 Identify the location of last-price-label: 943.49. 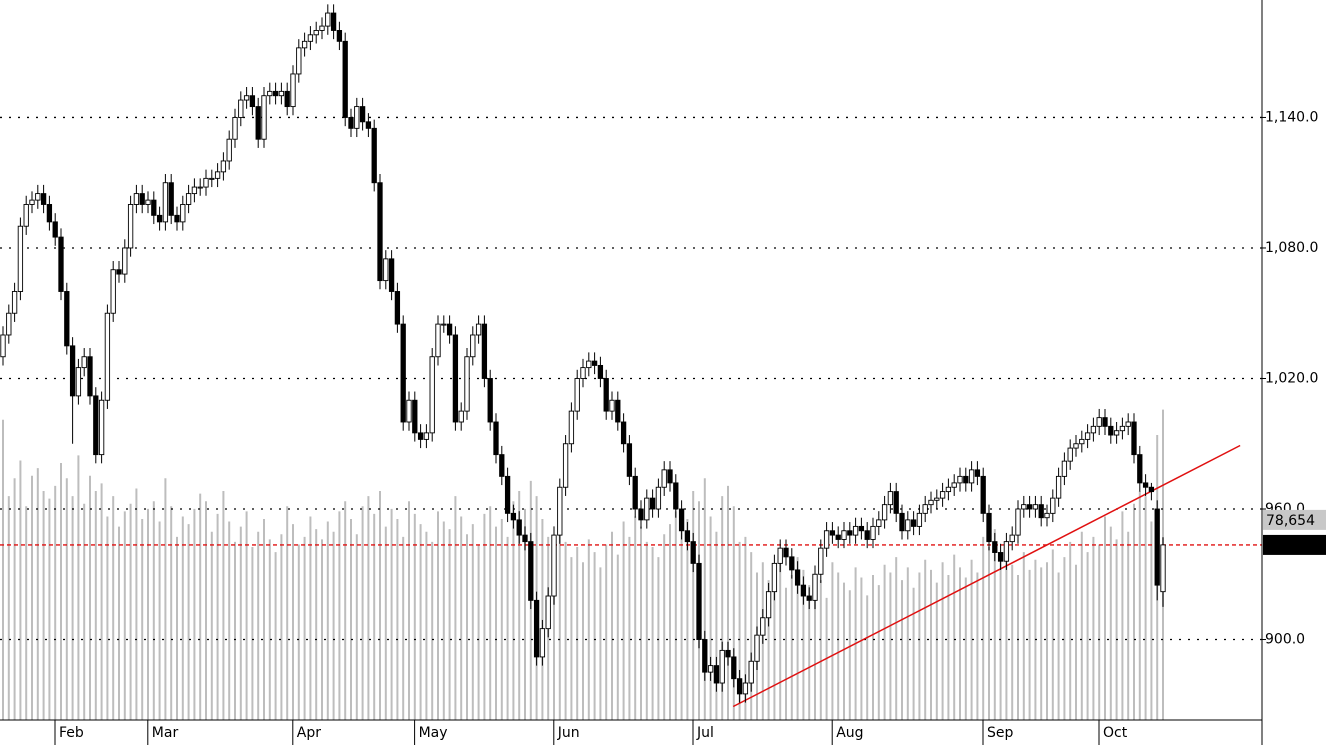
(1292, 546).